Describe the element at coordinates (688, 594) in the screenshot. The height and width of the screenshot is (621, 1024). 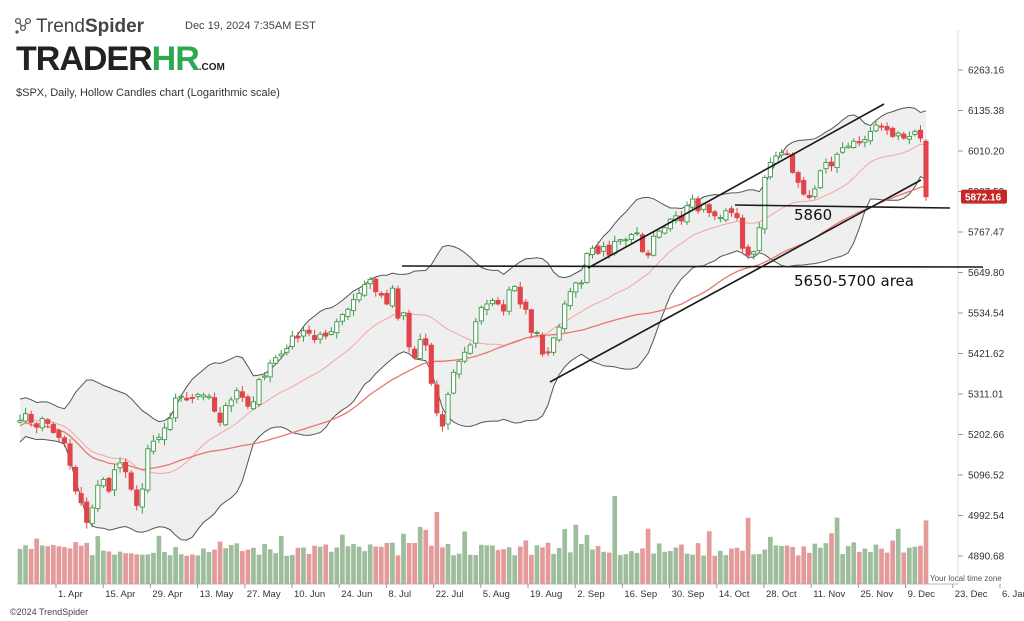
I see `x-tick-label: 30. Sep` at that location.